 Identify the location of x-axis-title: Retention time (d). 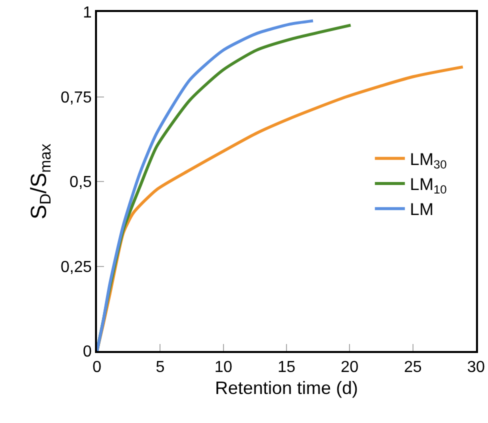
(286, 388).